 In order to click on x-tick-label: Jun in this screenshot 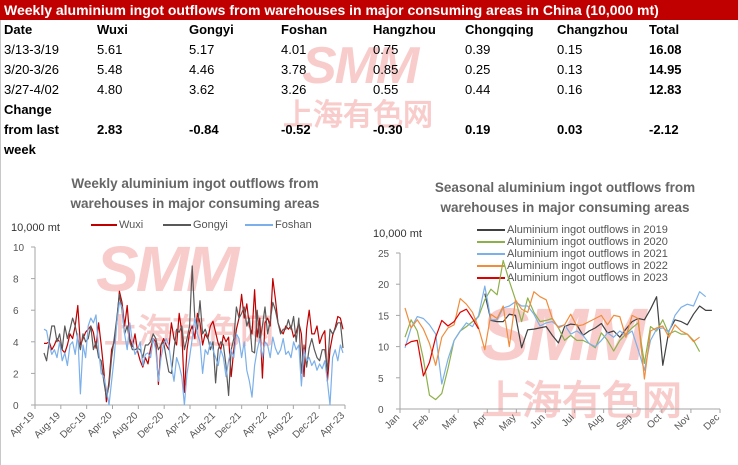, I will do `click(537, 421)`.